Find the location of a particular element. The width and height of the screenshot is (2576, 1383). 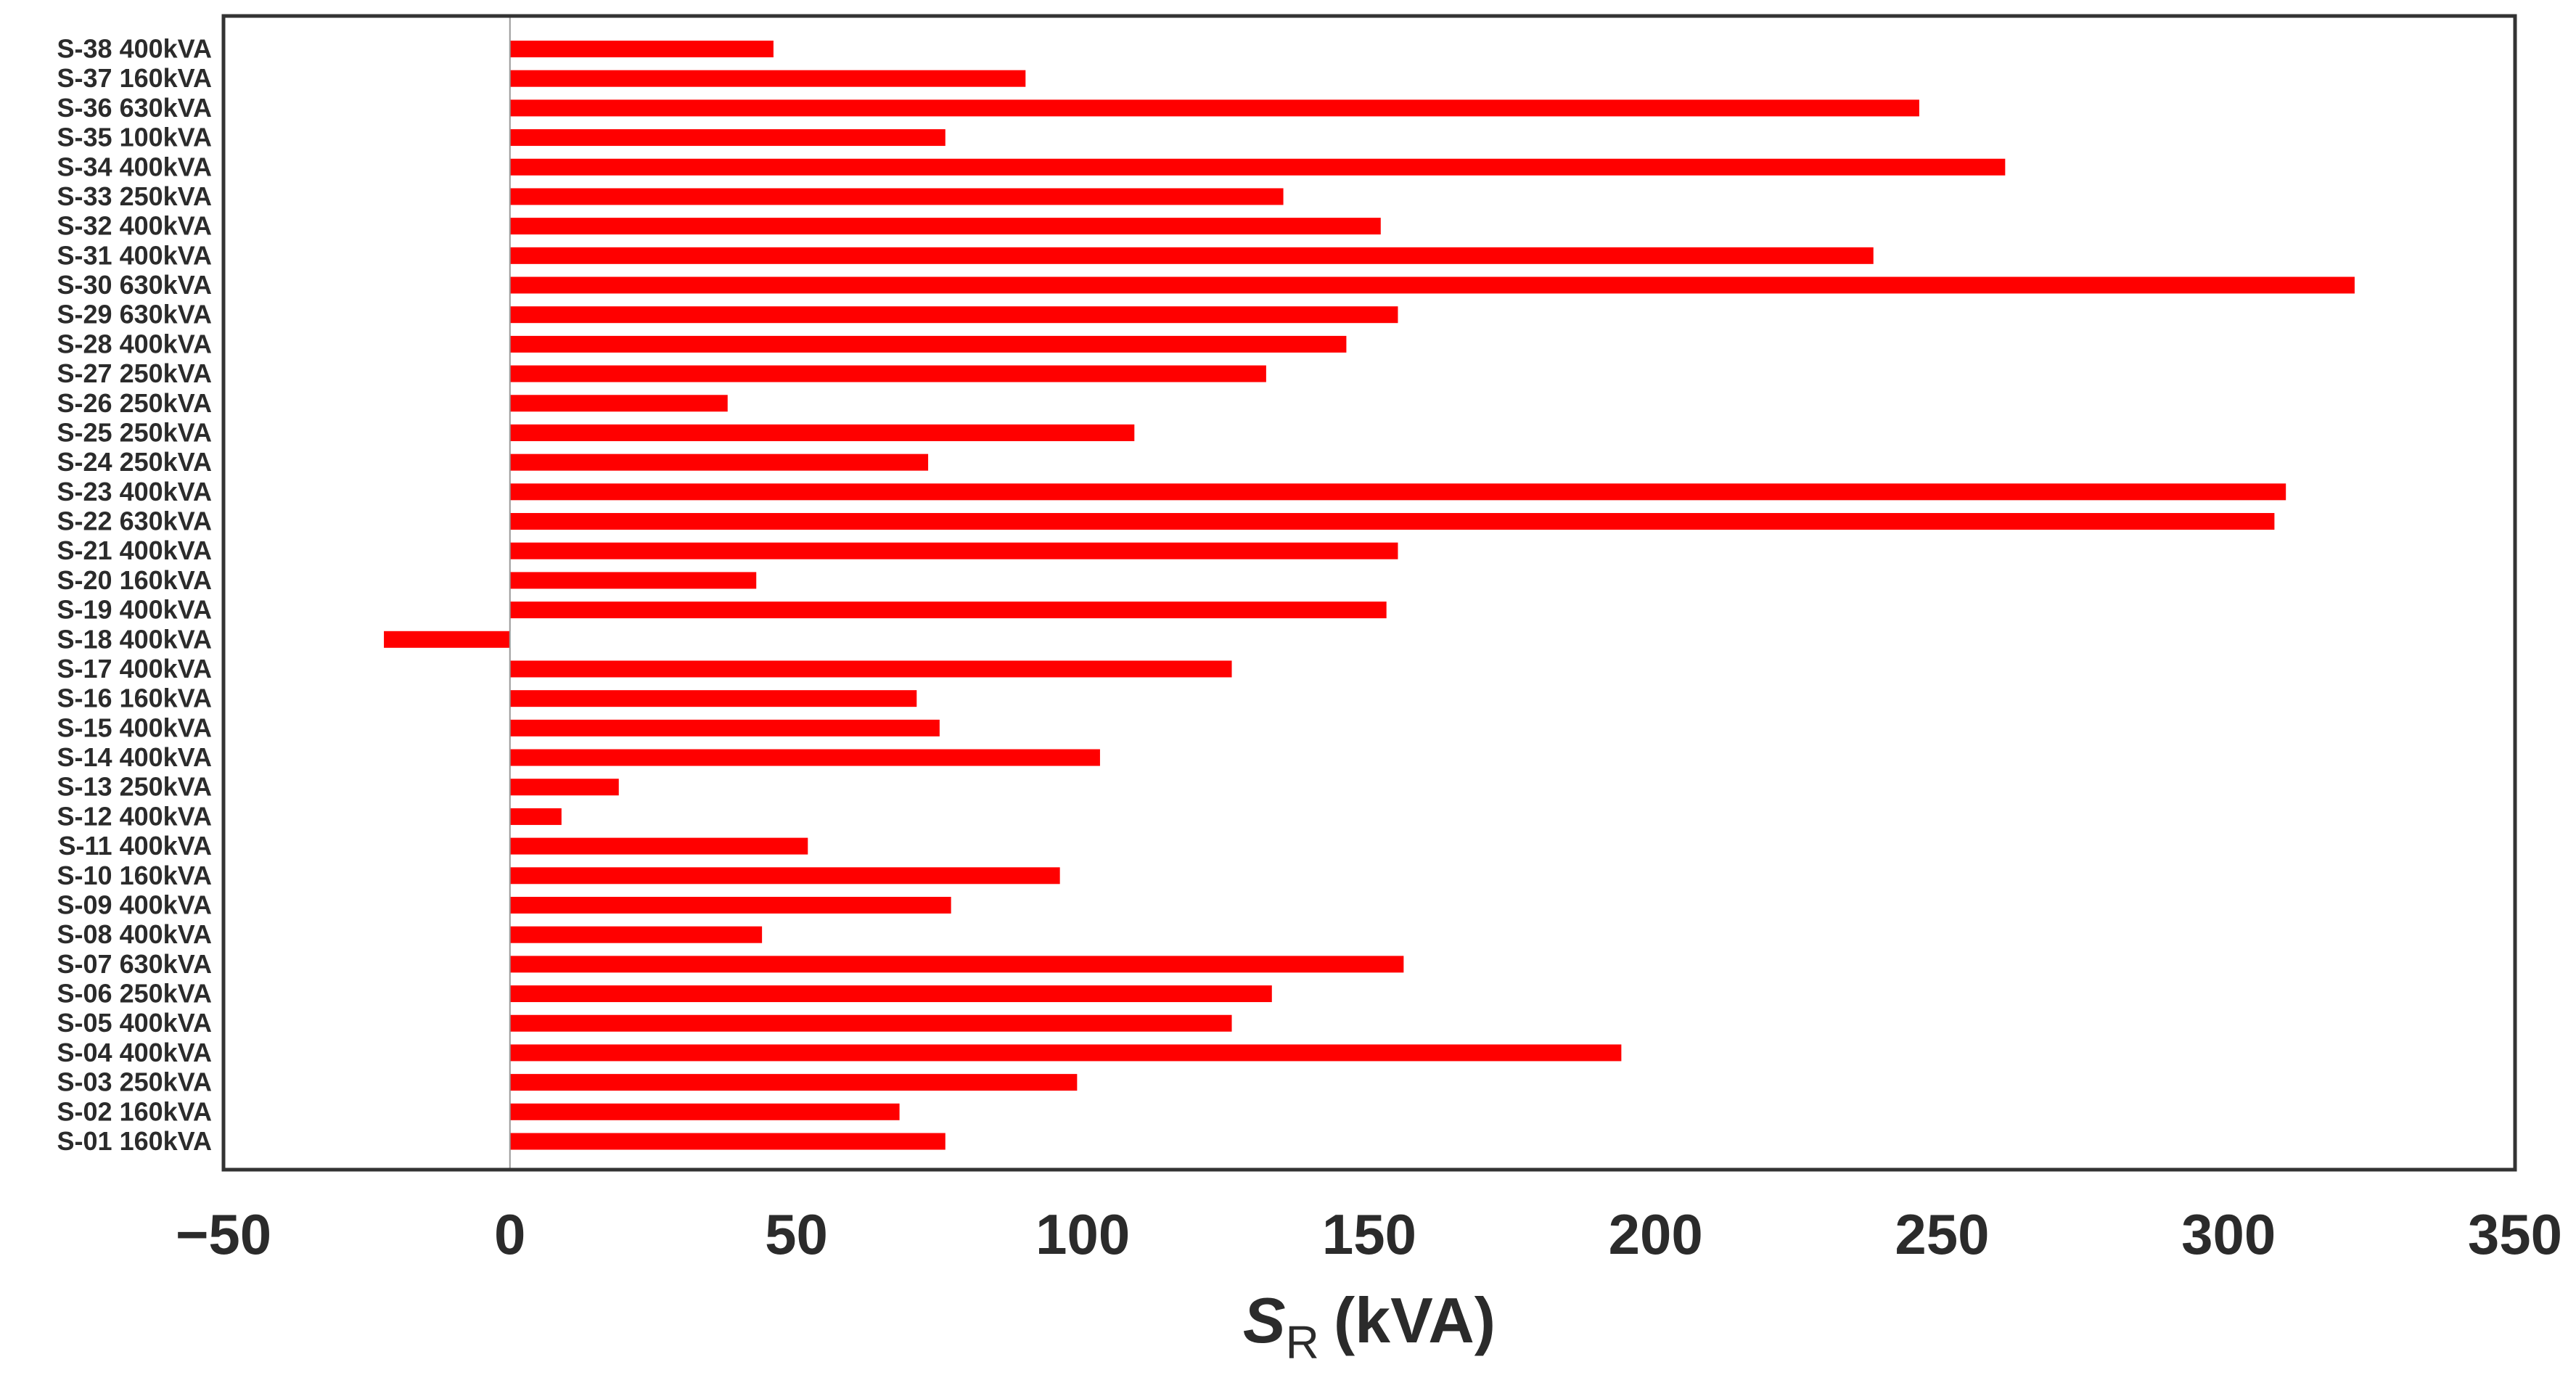

category-label: S-03 250kVA is located at coordinates (134, 1082).